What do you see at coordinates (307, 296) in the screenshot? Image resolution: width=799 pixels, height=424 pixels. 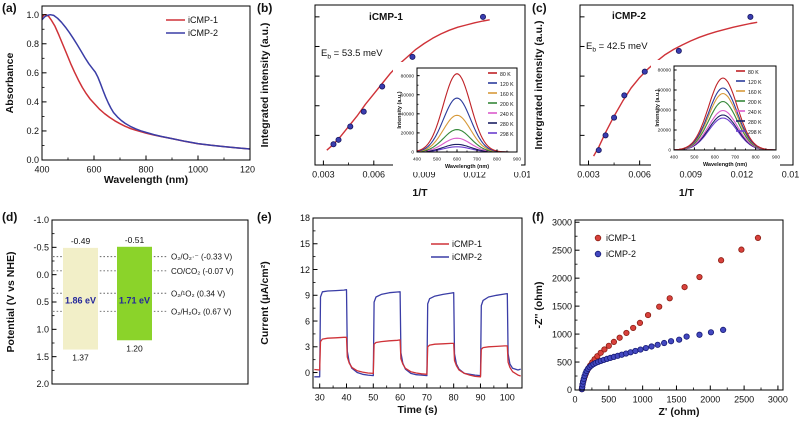 I see `y-tick-label: 9` at bounding box center [307, 296].